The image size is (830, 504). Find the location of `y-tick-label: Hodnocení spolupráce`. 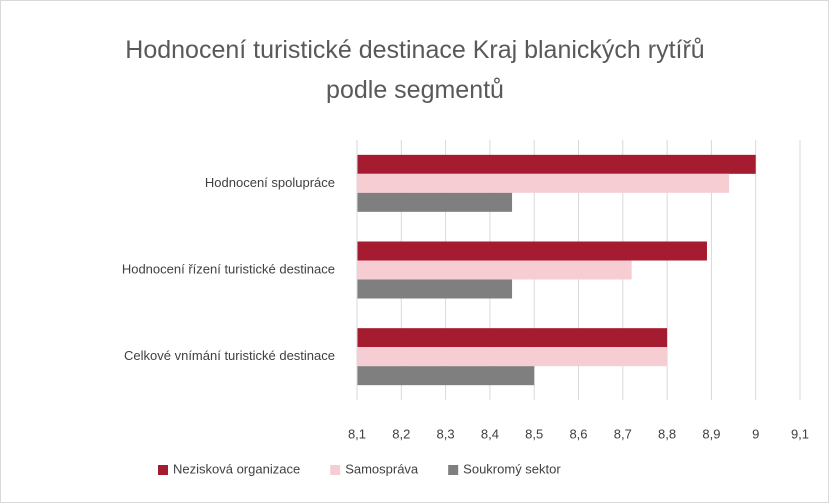

y-tick-label: Hodnocení spolupráce is located at coordinates (270, 182).